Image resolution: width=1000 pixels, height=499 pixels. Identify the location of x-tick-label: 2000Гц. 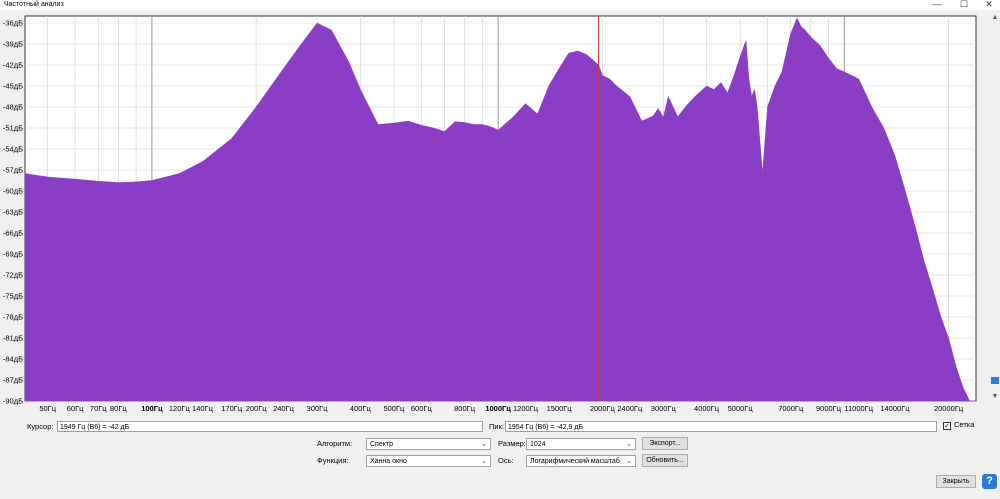
(603, 408).